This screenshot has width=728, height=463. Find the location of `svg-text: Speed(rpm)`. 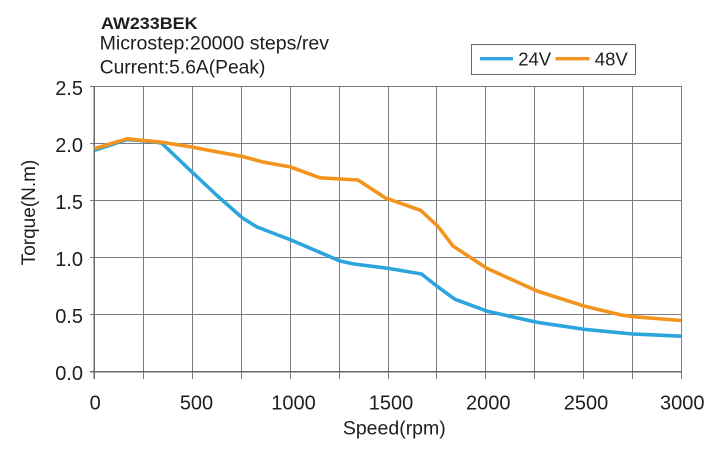

svg-text: Speed(rpm) is located at coordinates (394, 429).